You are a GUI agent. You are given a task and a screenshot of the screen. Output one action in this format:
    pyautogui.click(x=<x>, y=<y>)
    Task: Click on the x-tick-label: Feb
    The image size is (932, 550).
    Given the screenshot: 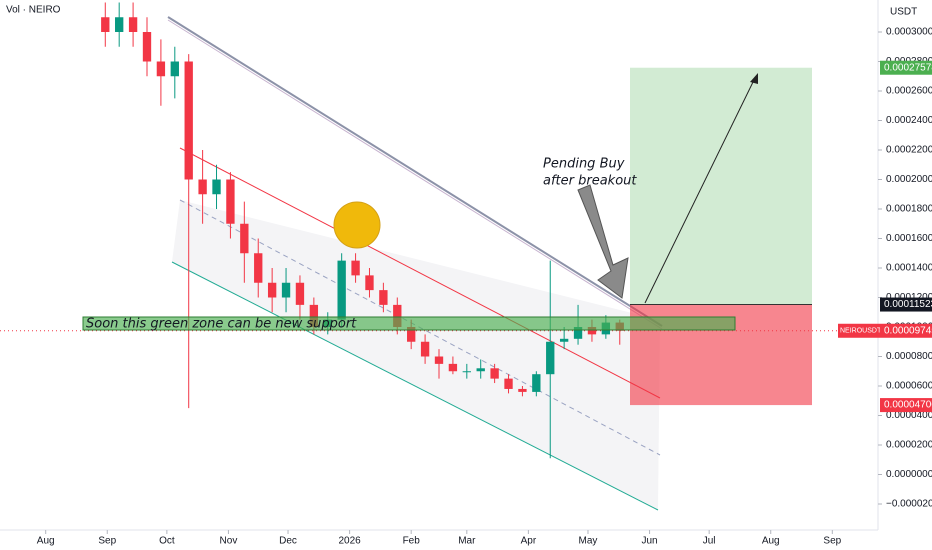 What is the action you would take?
    pyautogui.click(x=412, y=541)
    